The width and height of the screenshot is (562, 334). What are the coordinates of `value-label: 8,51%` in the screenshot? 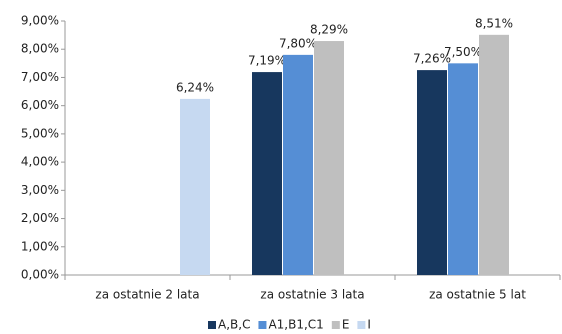 It's located at (494, 23).